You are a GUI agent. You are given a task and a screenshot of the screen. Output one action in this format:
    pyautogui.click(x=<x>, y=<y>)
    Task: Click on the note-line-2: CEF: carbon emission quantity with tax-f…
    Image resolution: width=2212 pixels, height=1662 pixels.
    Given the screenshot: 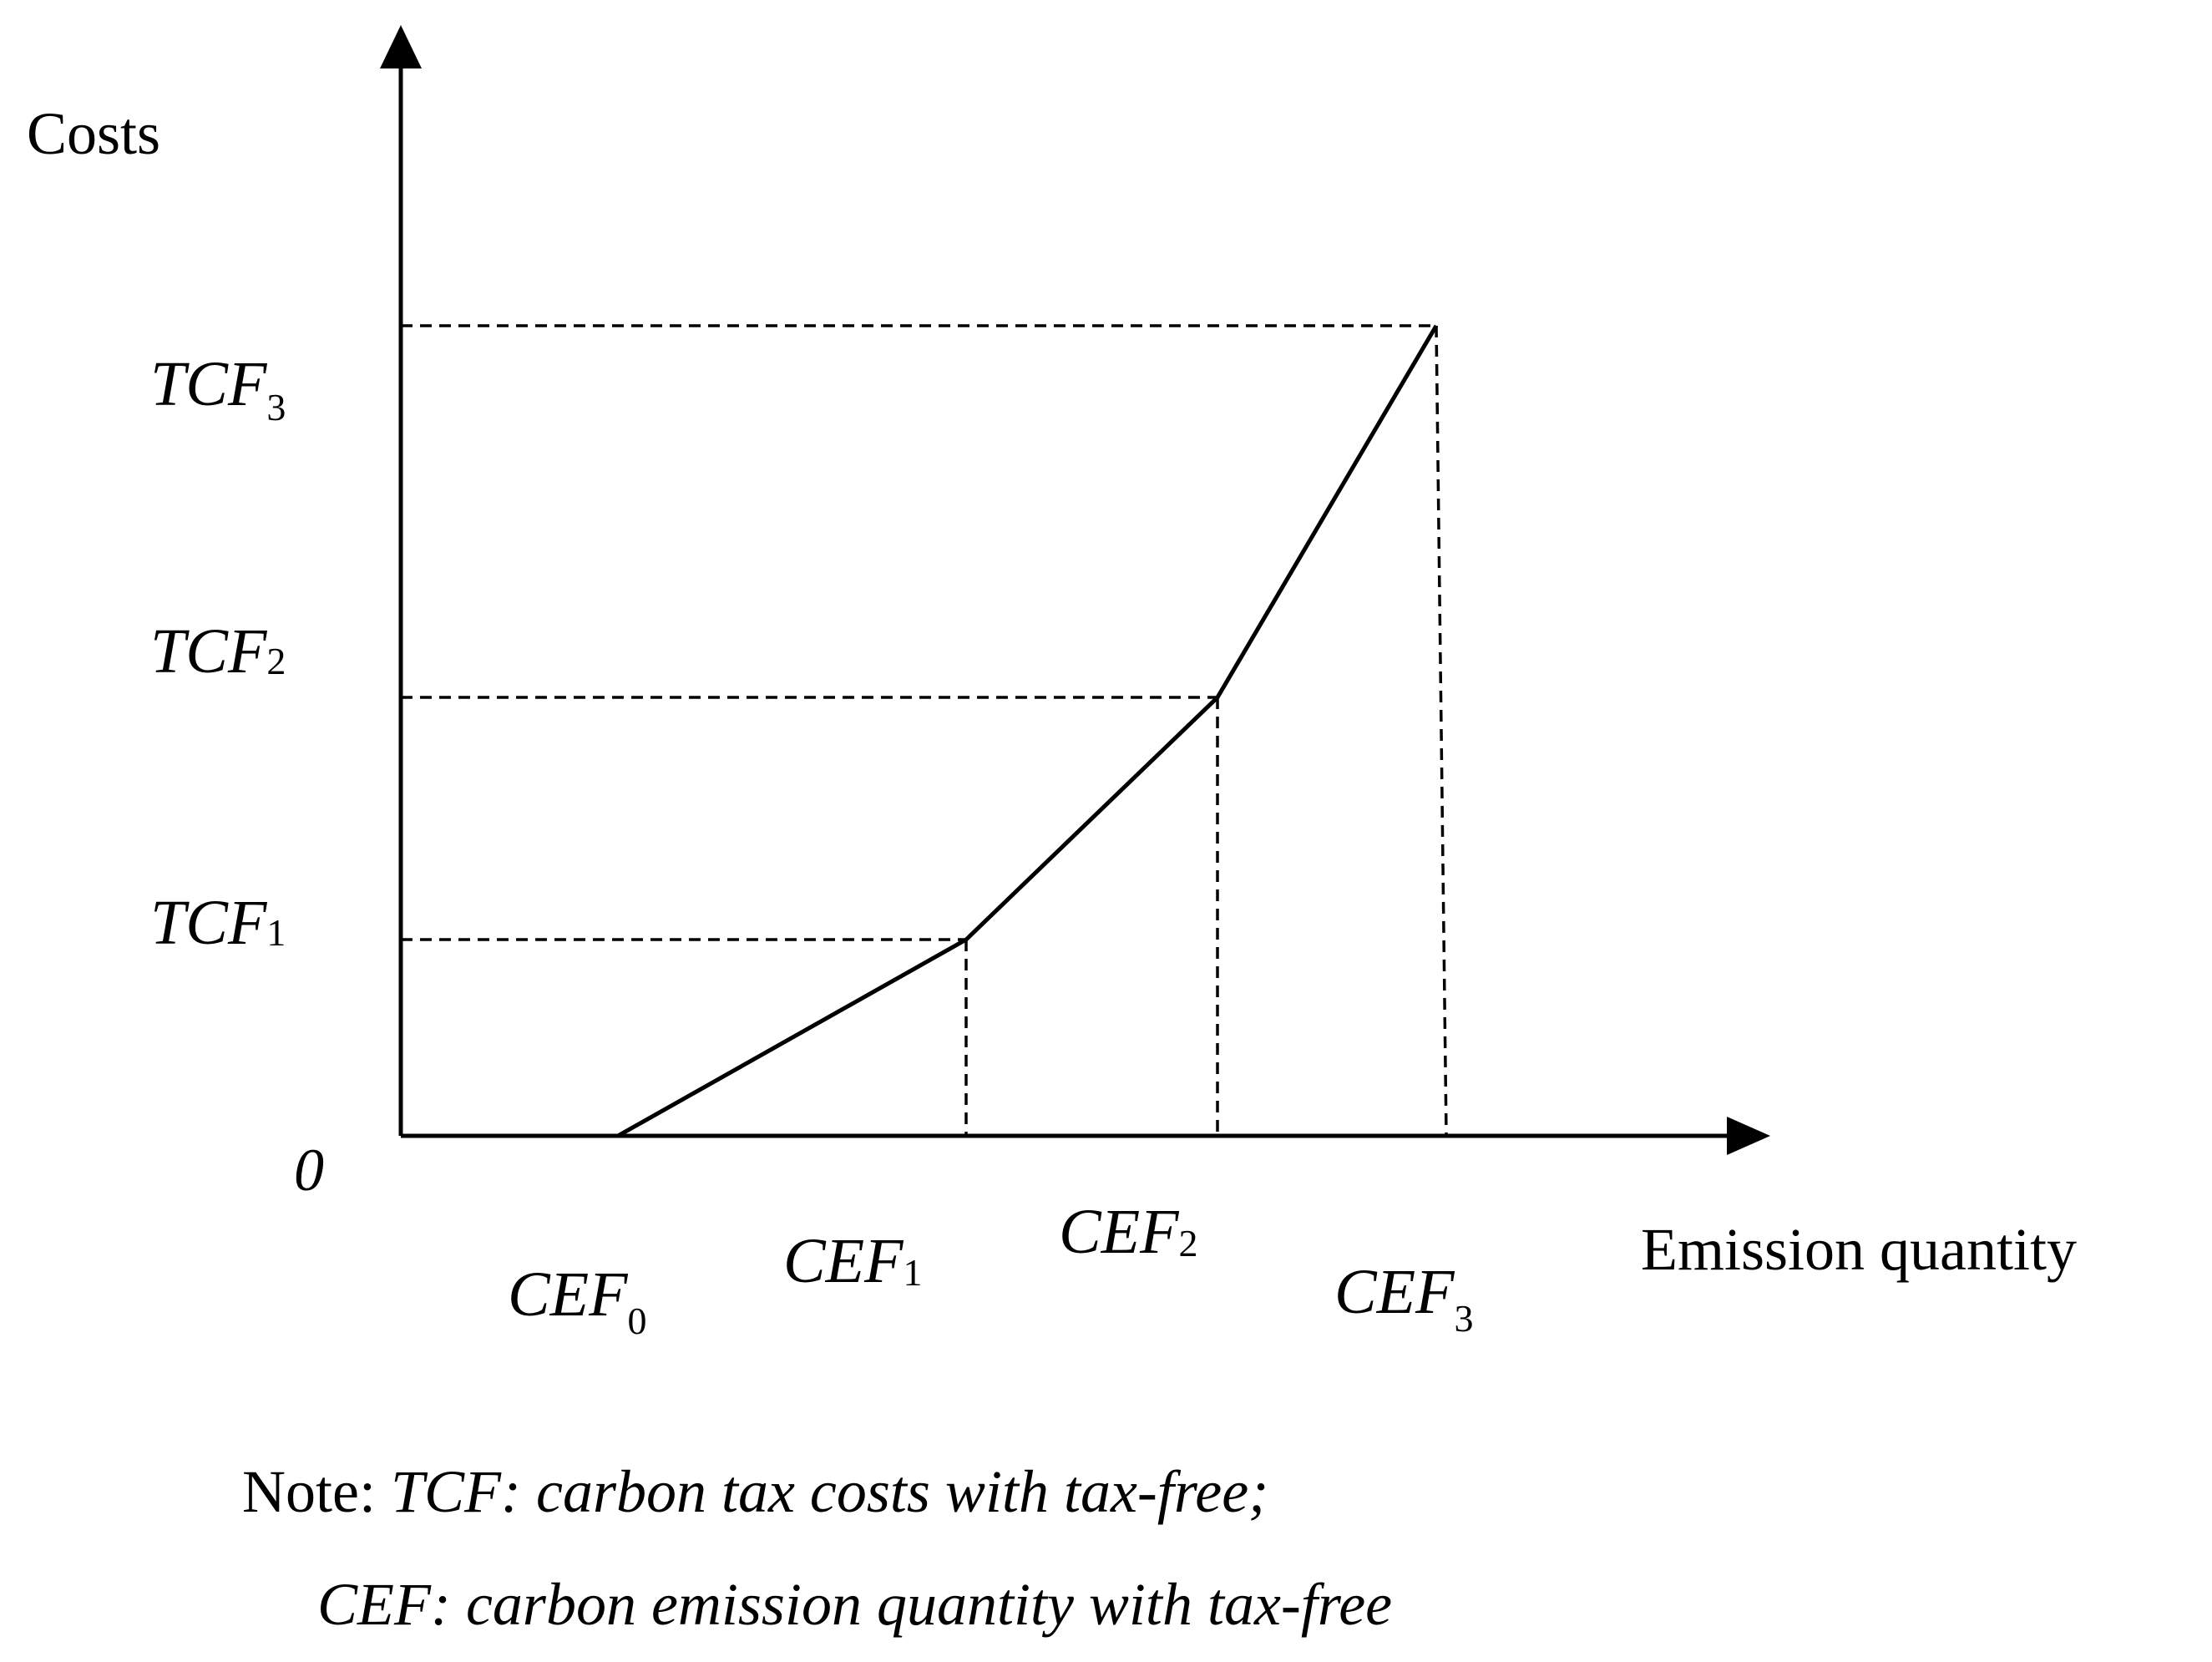 What is the action you would take?
    pyautogui.click(x=854, y=1604)
    